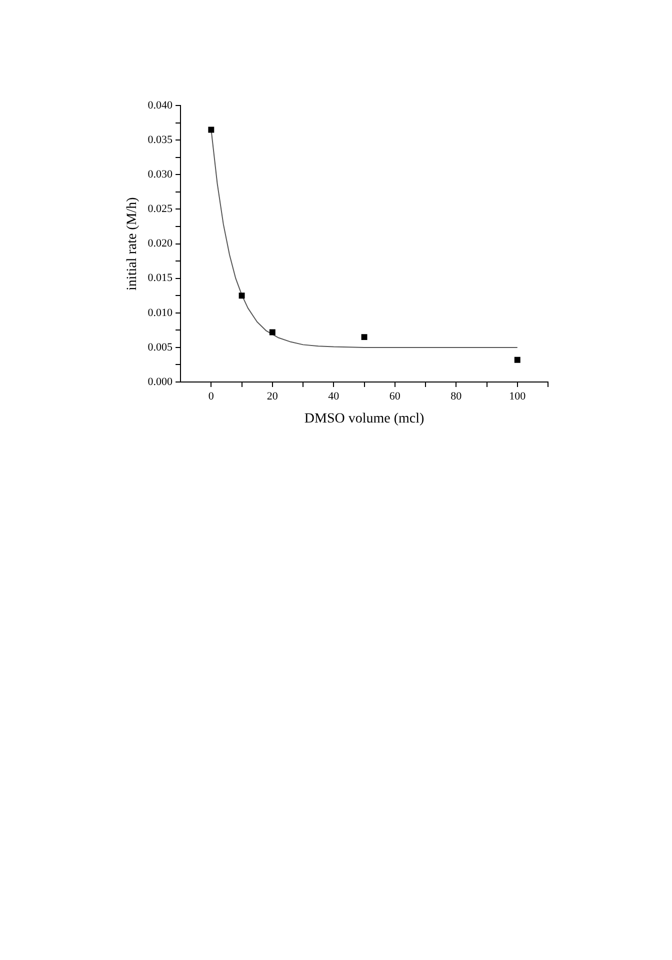 This screenshot has width=672, height=960. What do you see at coordinates (364, 418) in the screenshot?
I see `x-axis-title: DMSO volume (mcl)` at bounding box center [364, 418].